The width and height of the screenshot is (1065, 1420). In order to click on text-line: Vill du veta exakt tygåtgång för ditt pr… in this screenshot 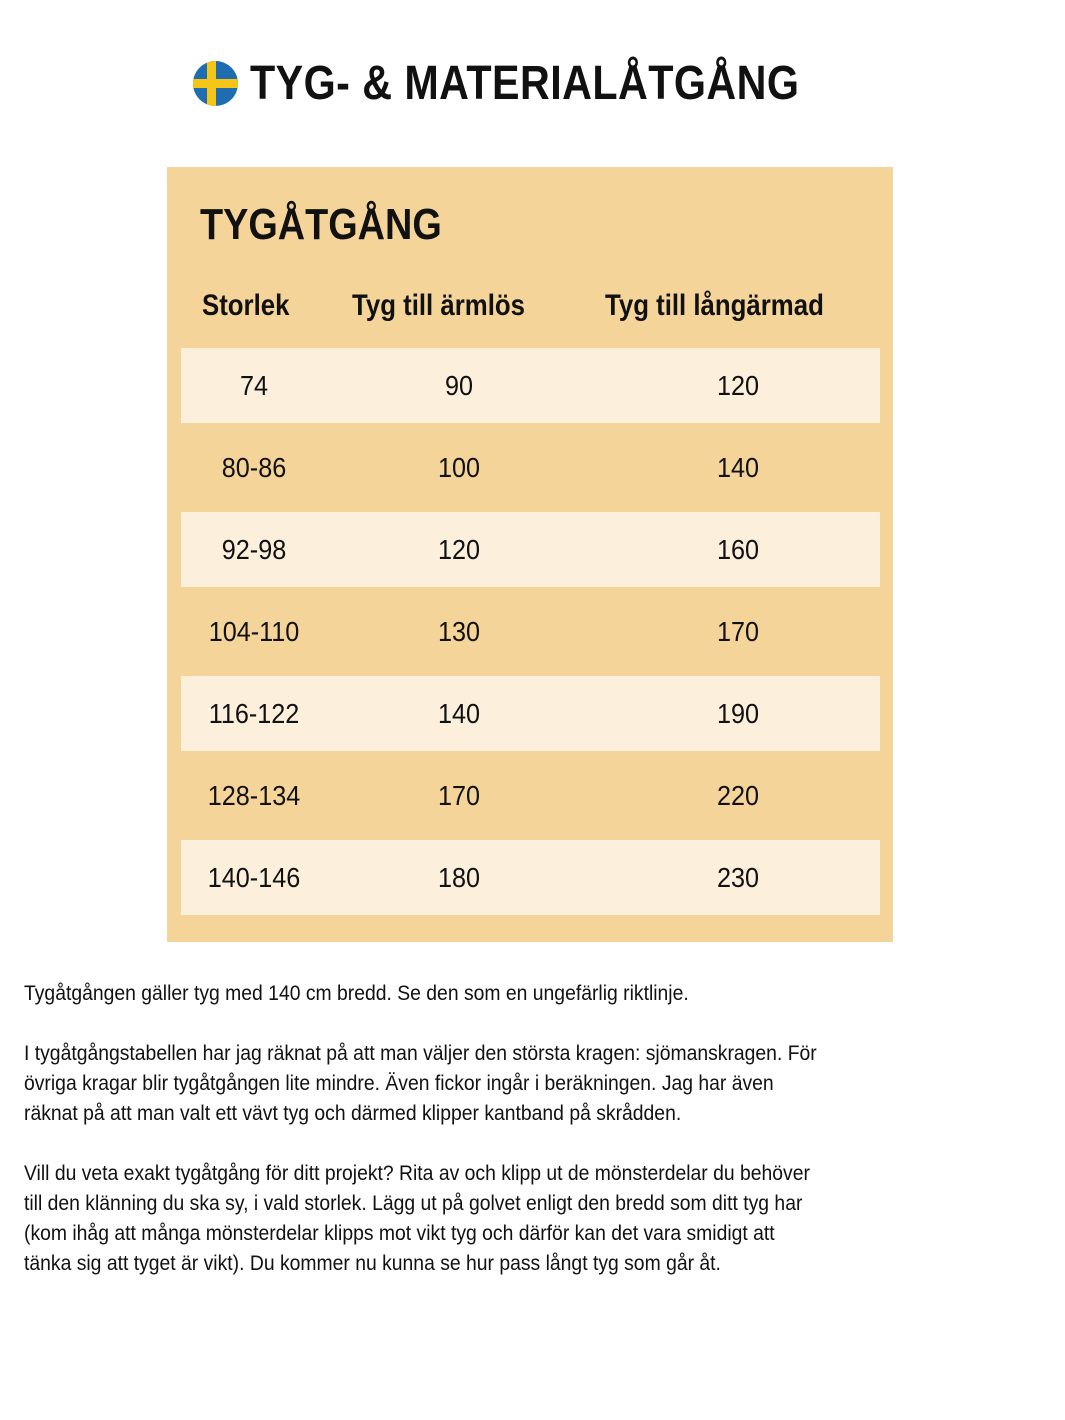, I will do `click(417, 1173)`.